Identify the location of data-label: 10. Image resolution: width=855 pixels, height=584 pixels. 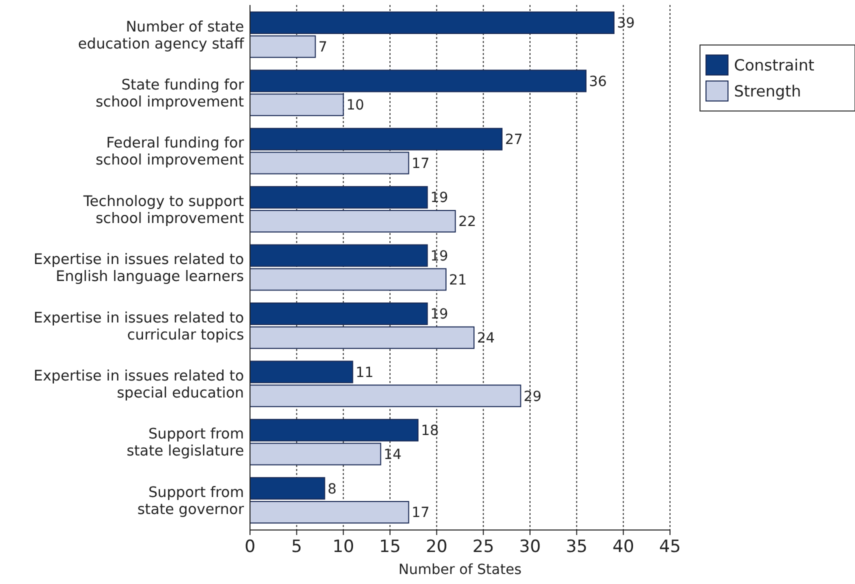
(355, 106).